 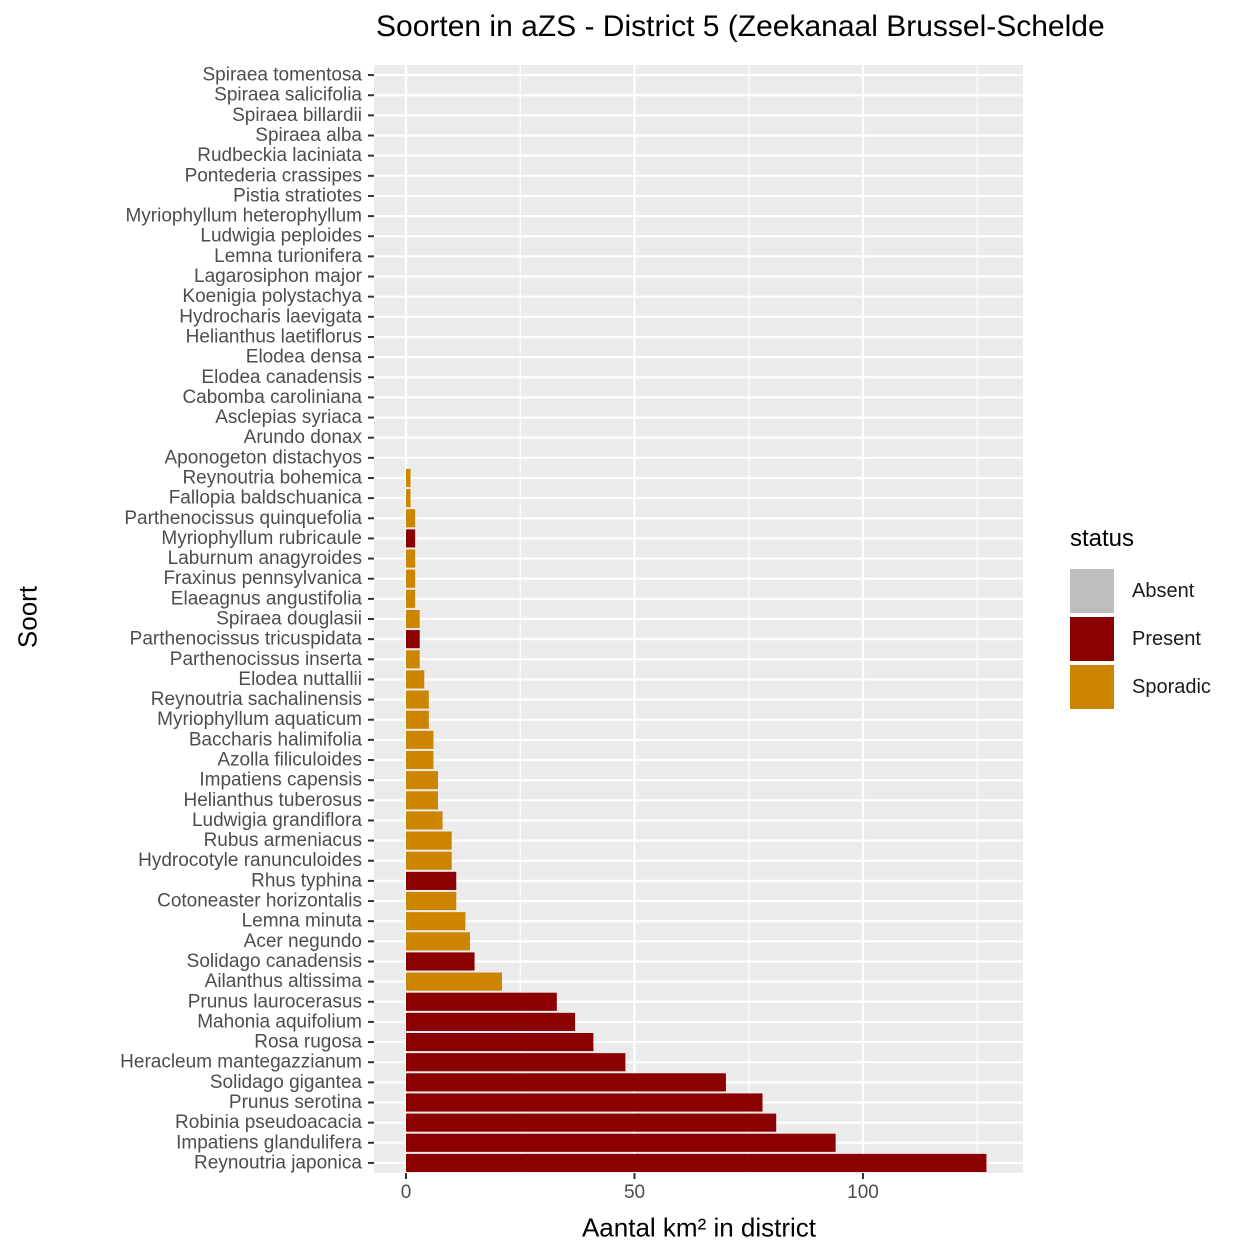 I want to click on y-tick-label: Myriophyllum heterophyllum, so click(x=243, y=216).